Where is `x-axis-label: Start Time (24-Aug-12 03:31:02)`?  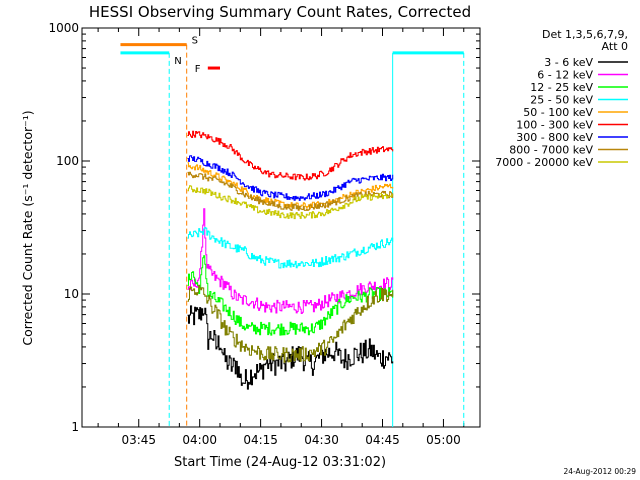 x-axis-label: Start Time (24-Aug-12 03:31:02) is located at coordinates (280, 462).